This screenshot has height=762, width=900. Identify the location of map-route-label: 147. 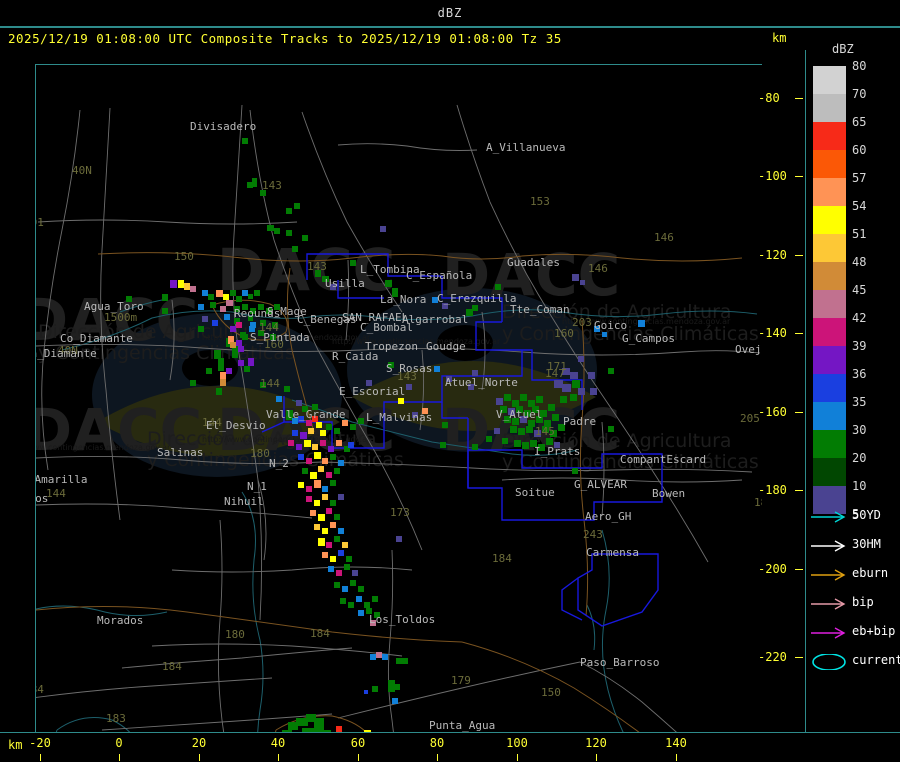
(555, 373).